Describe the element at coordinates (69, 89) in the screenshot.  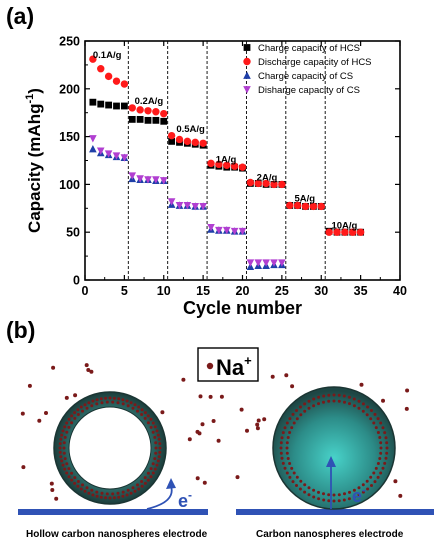
I see `y-tick-label: 200` at that location.